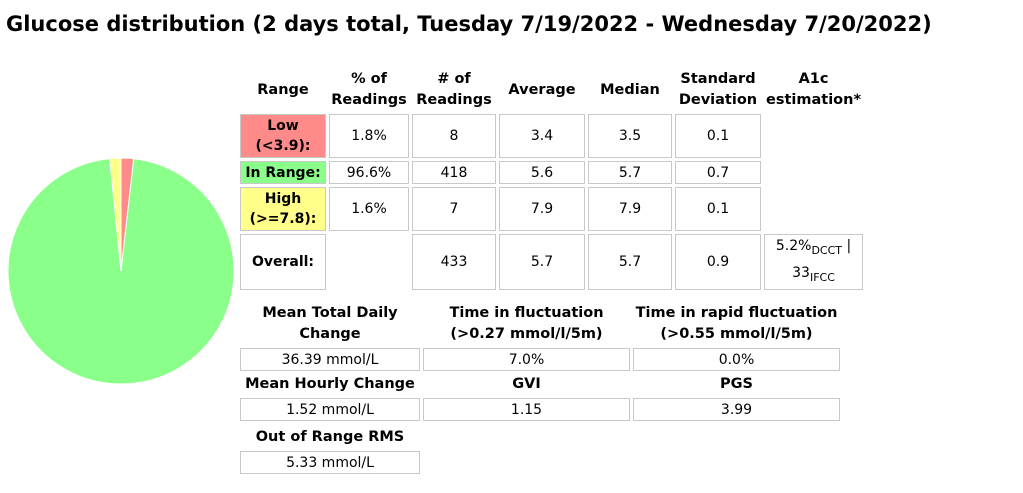  I want to click on table-row: Low (<3.9): 1.8% 8 3.4 3.5 0.1, so click(551, 136).